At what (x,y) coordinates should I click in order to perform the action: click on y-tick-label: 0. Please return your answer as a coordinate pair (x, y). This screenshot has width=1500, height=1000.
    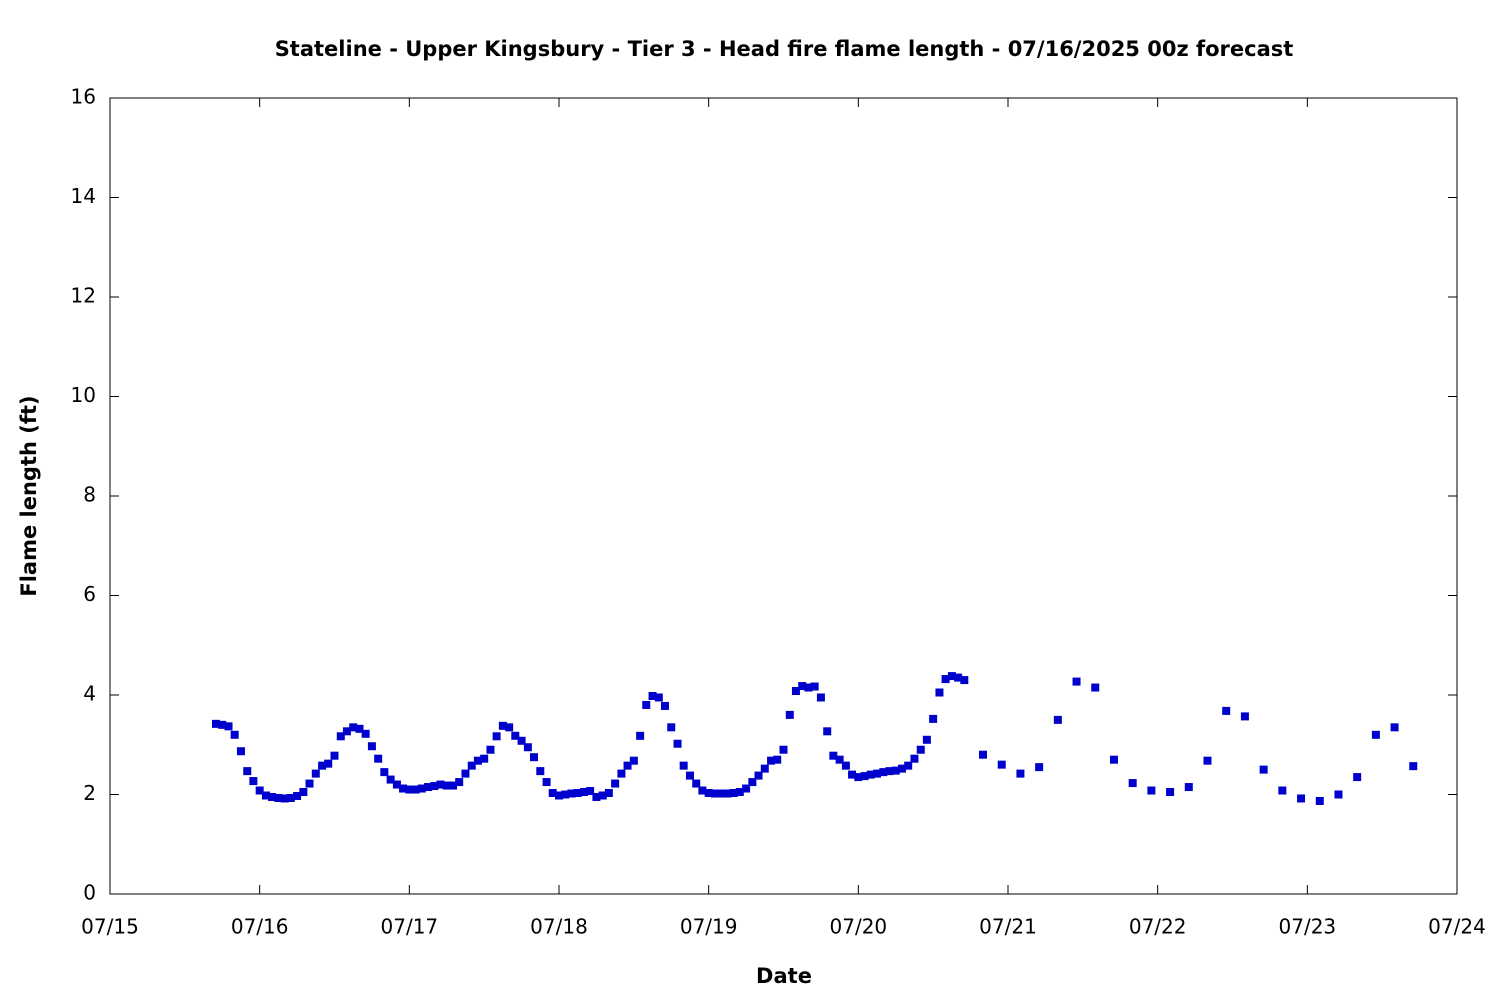
    Looking at the image, I should click on (89, 893).